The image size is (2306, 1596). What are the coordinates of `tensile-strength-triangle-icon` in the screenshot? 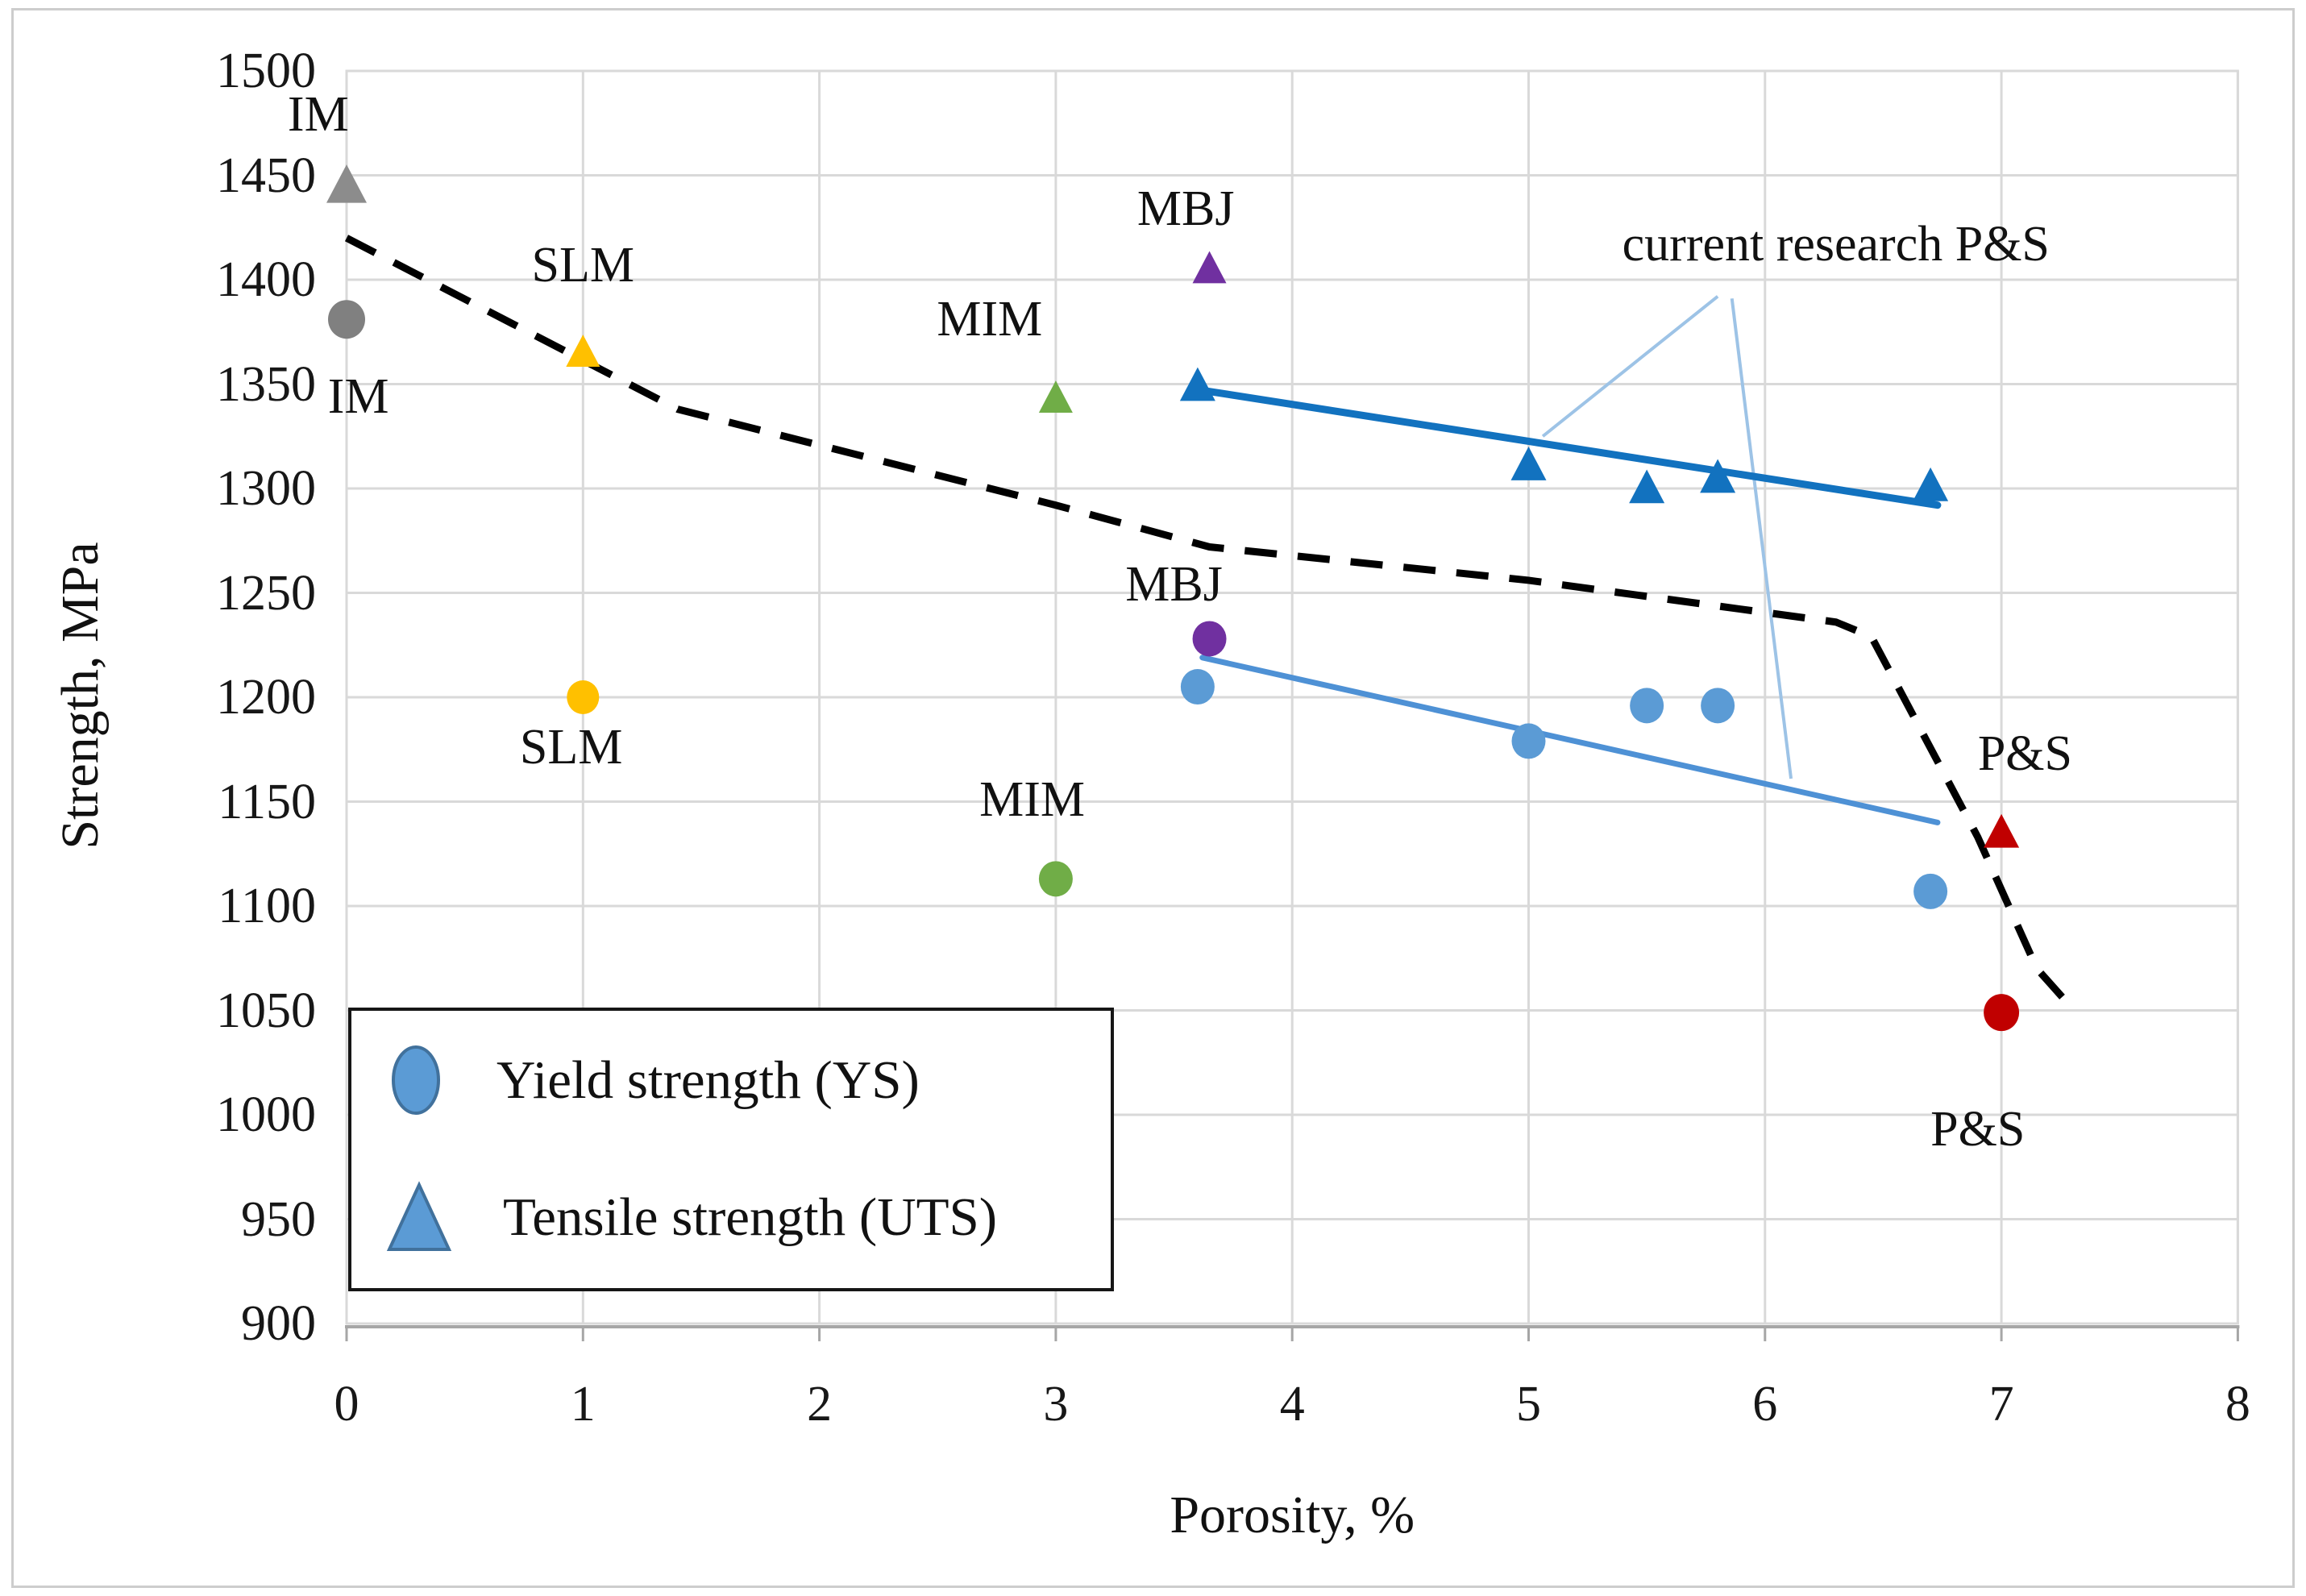 It's located at (419, 1216).